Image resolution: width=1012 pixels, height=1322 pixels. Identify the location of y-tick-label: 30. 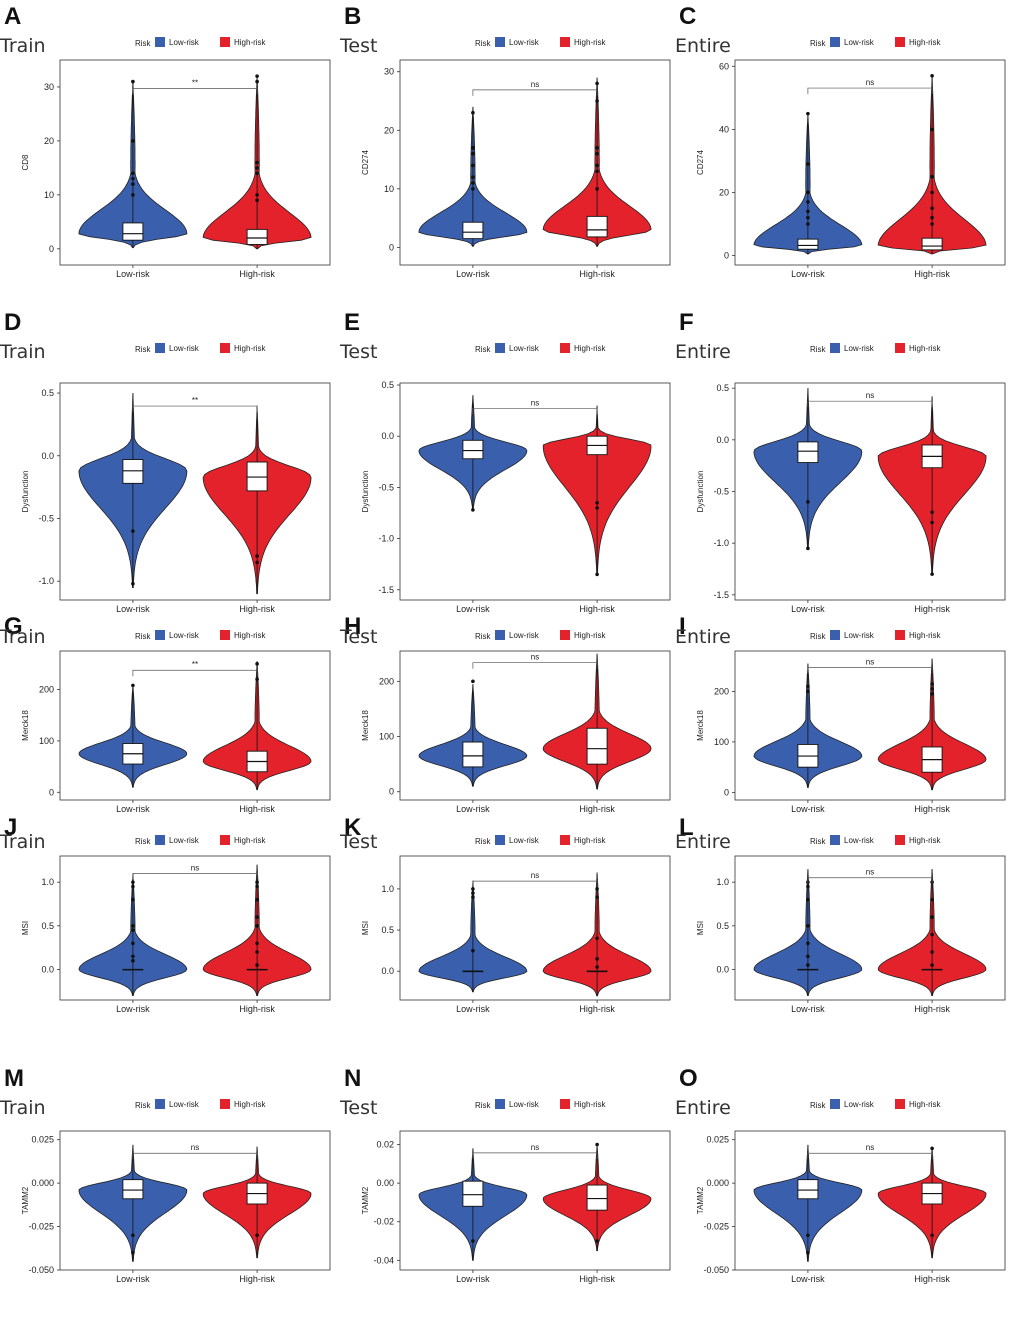
(389, 72).